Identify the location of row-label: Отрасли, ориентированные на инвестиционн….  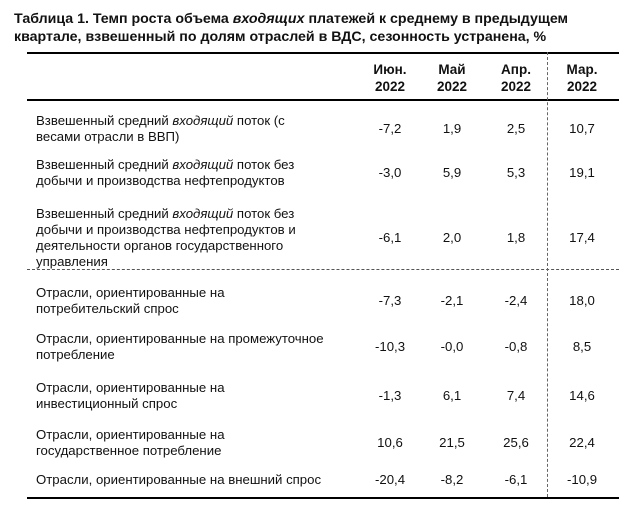
(181, 396).